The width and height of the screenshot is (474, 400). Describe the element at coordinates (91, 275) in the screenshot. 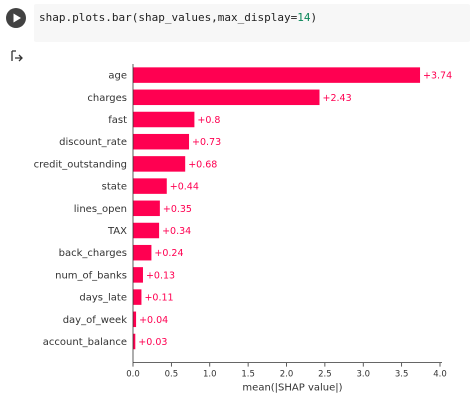

I see `category-label: num_of_banks` at that location.